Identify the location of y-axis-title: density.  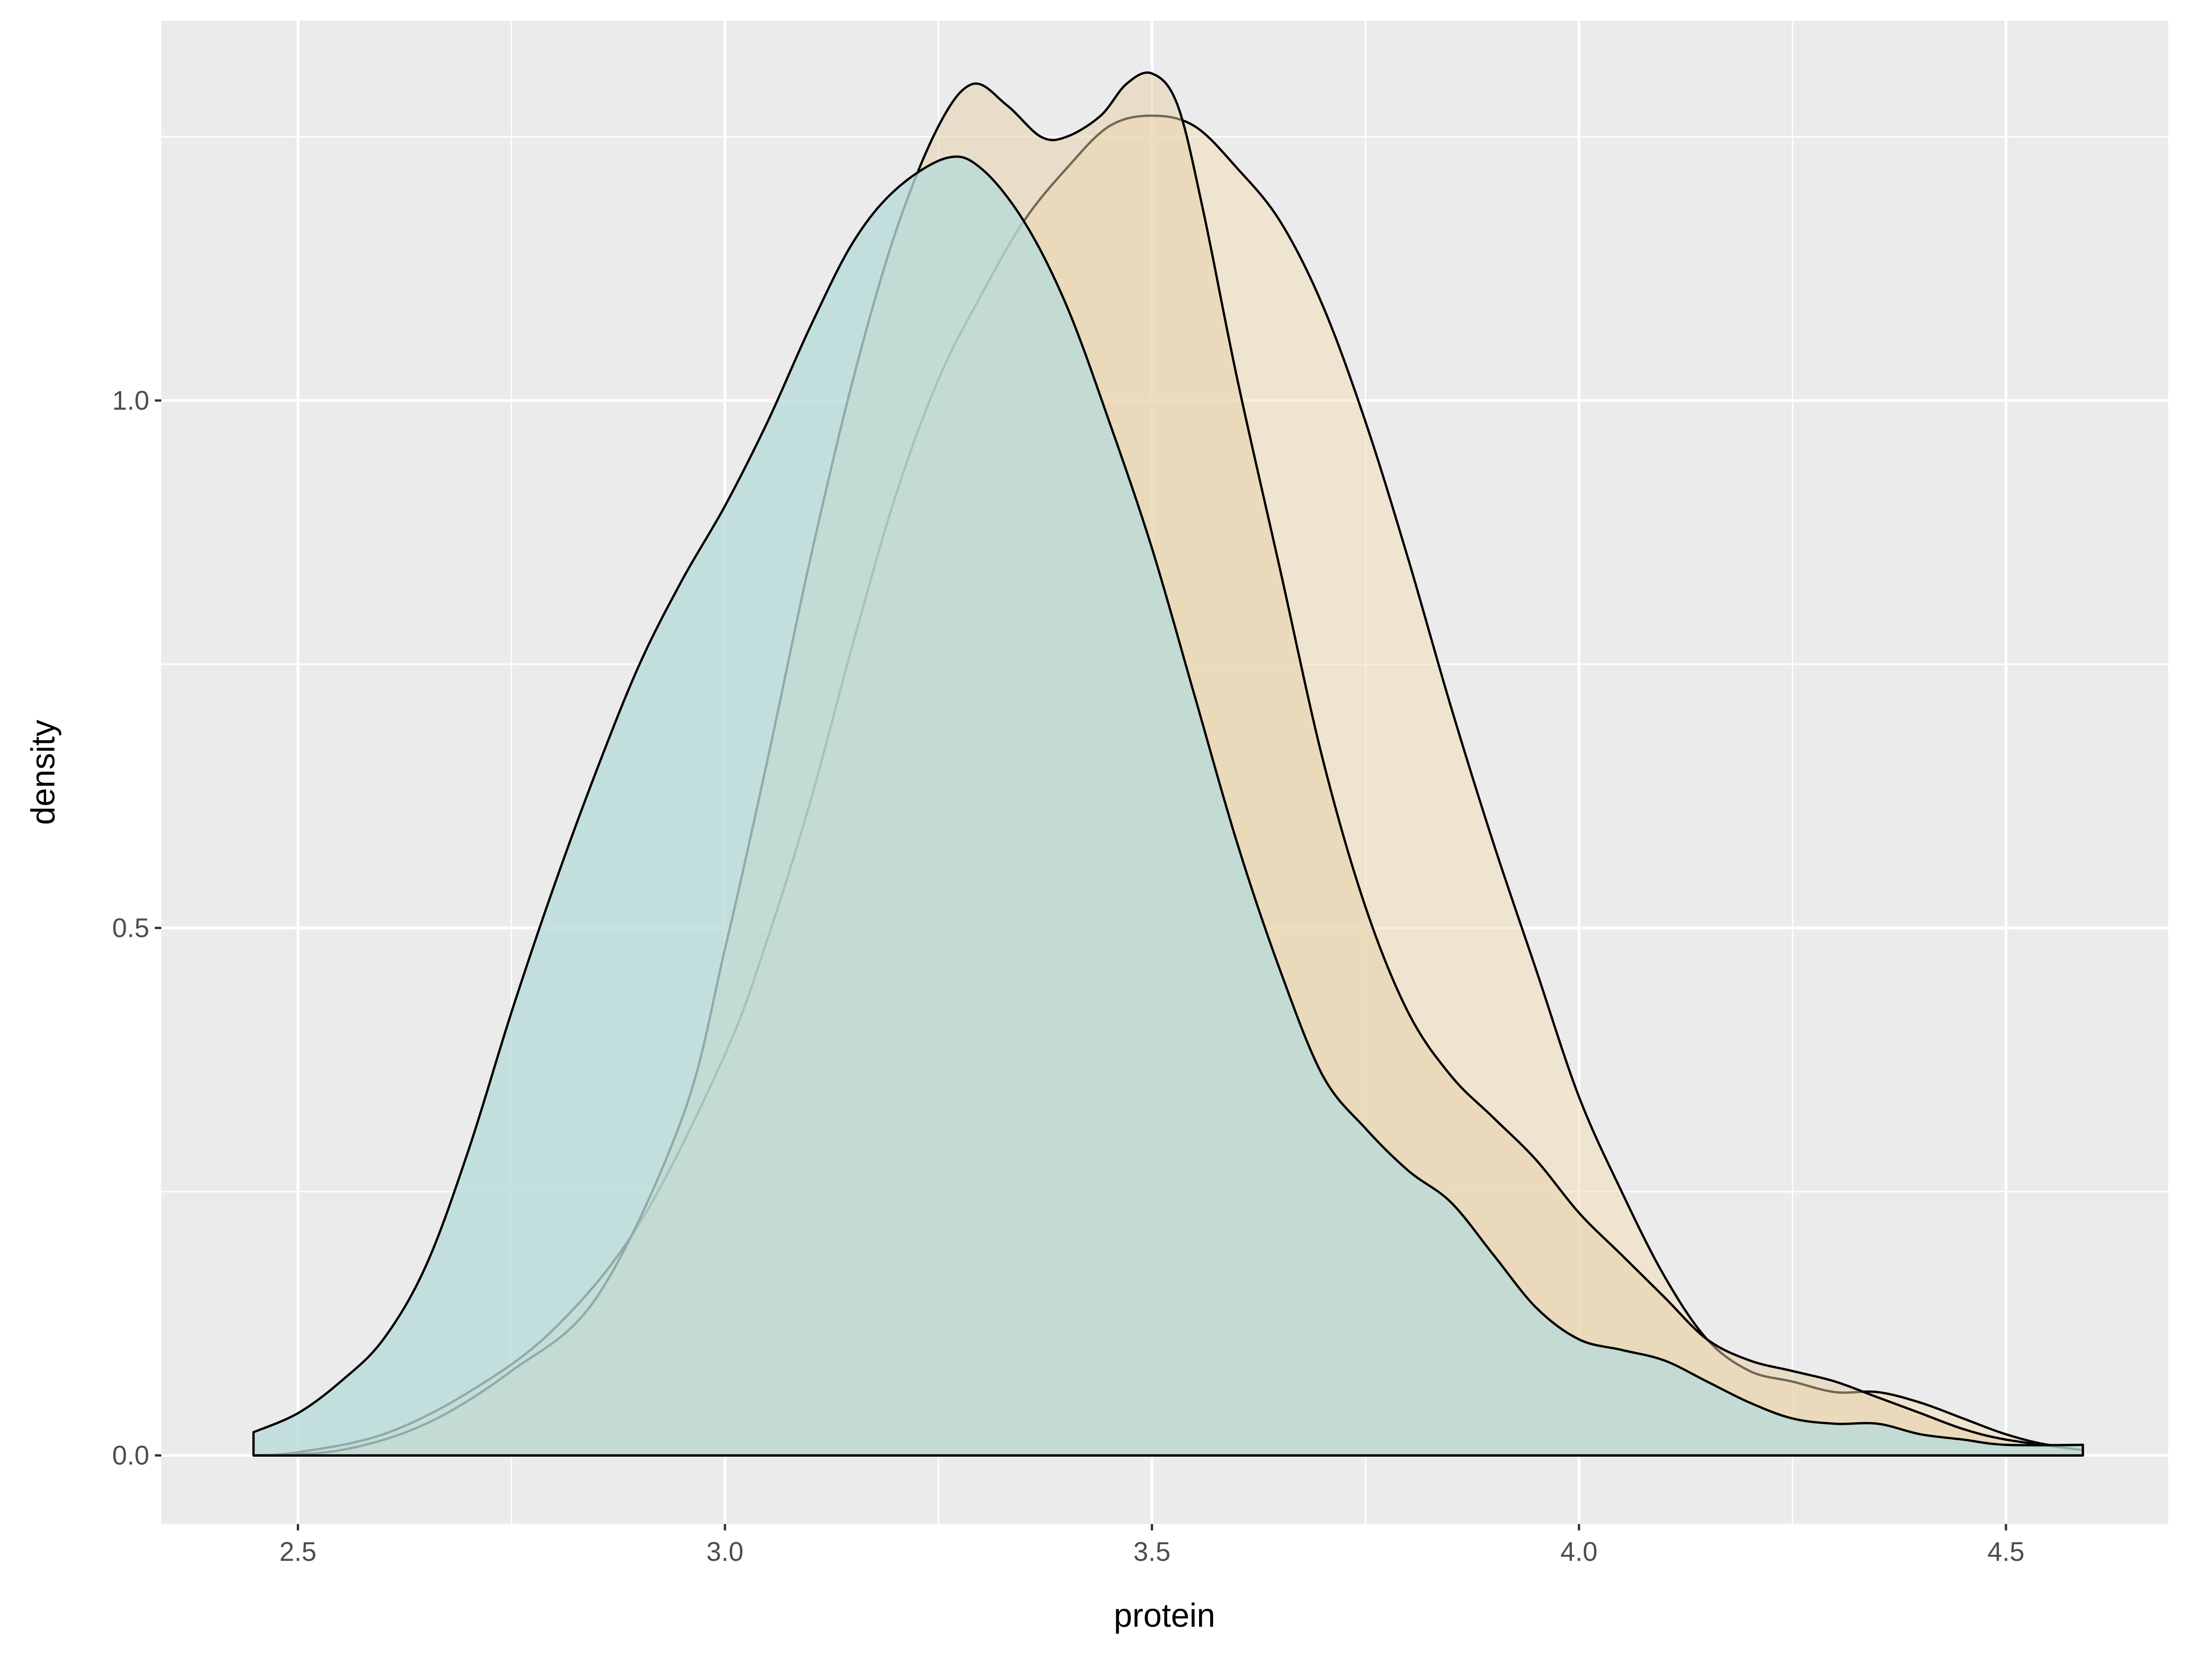
(43, 772).